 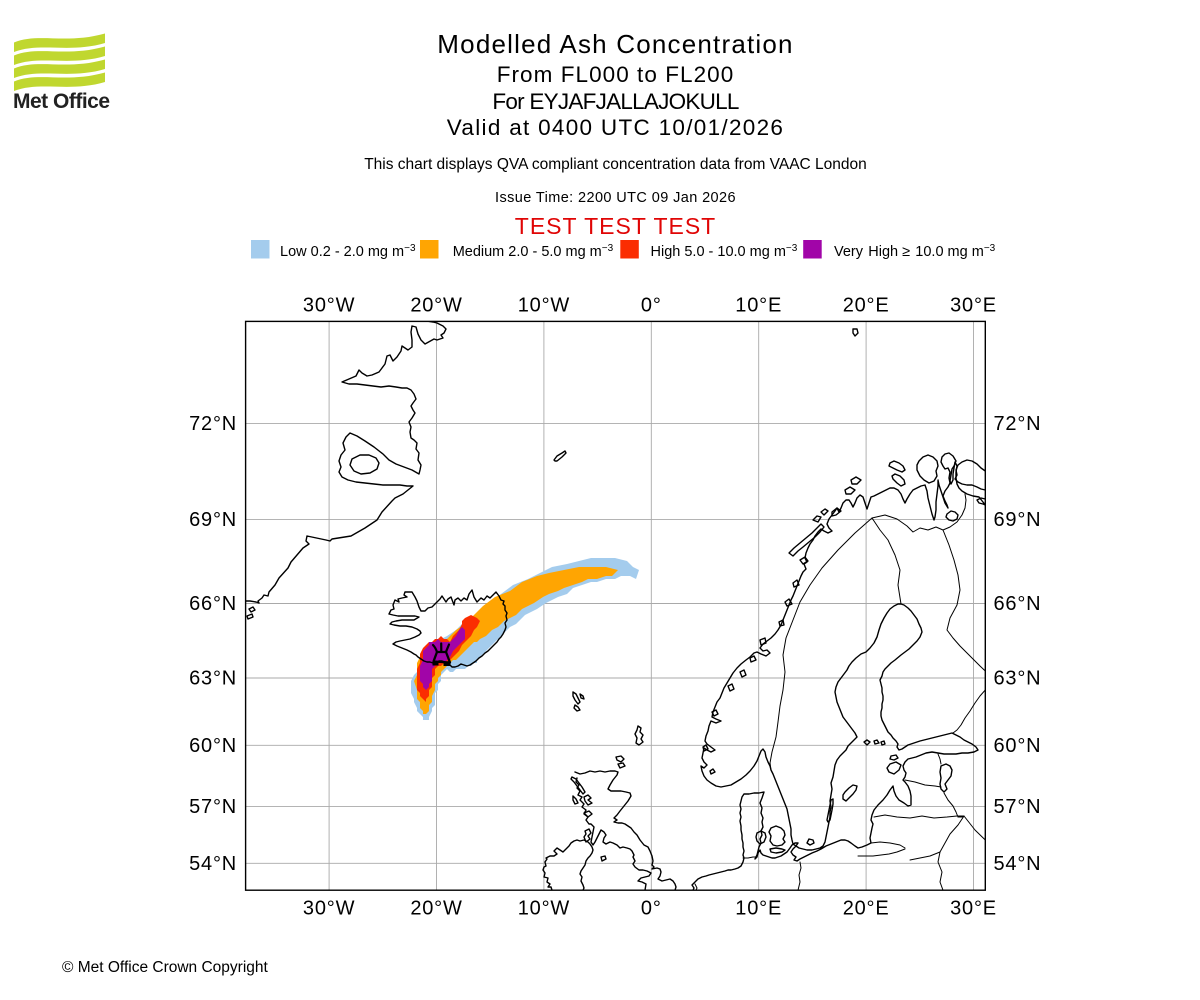 I want to click on svg-text: Low 0.2 - 2.0 mg m−3, so click(x=348, y=251).